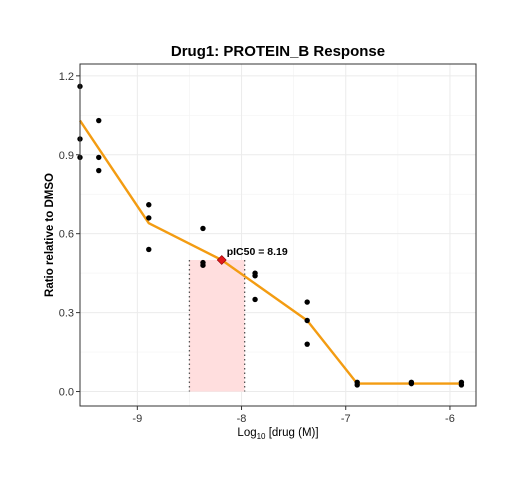  I want to click on y-tick-label: 0.0, so click(66, 393).